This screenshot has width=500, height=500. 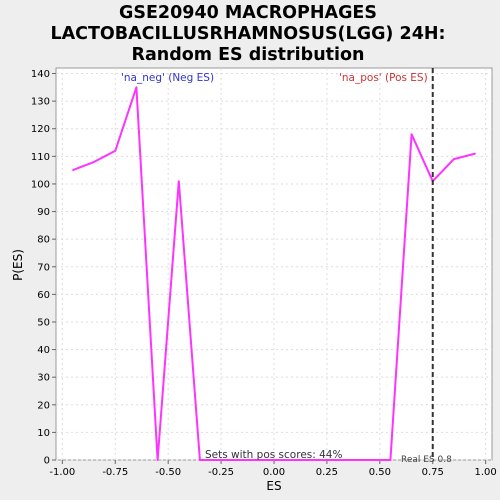 What do you see at coordinates (115, 472) in the screenshot?
I see `x-tick-label: -0.75` at bounding box center [115, 472].